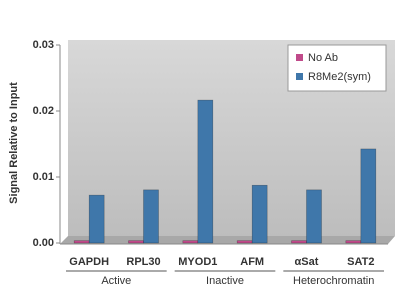 This screenshot has height=291, width=400. I want to click on y-tick-label: 0.03, so click(43, 45).